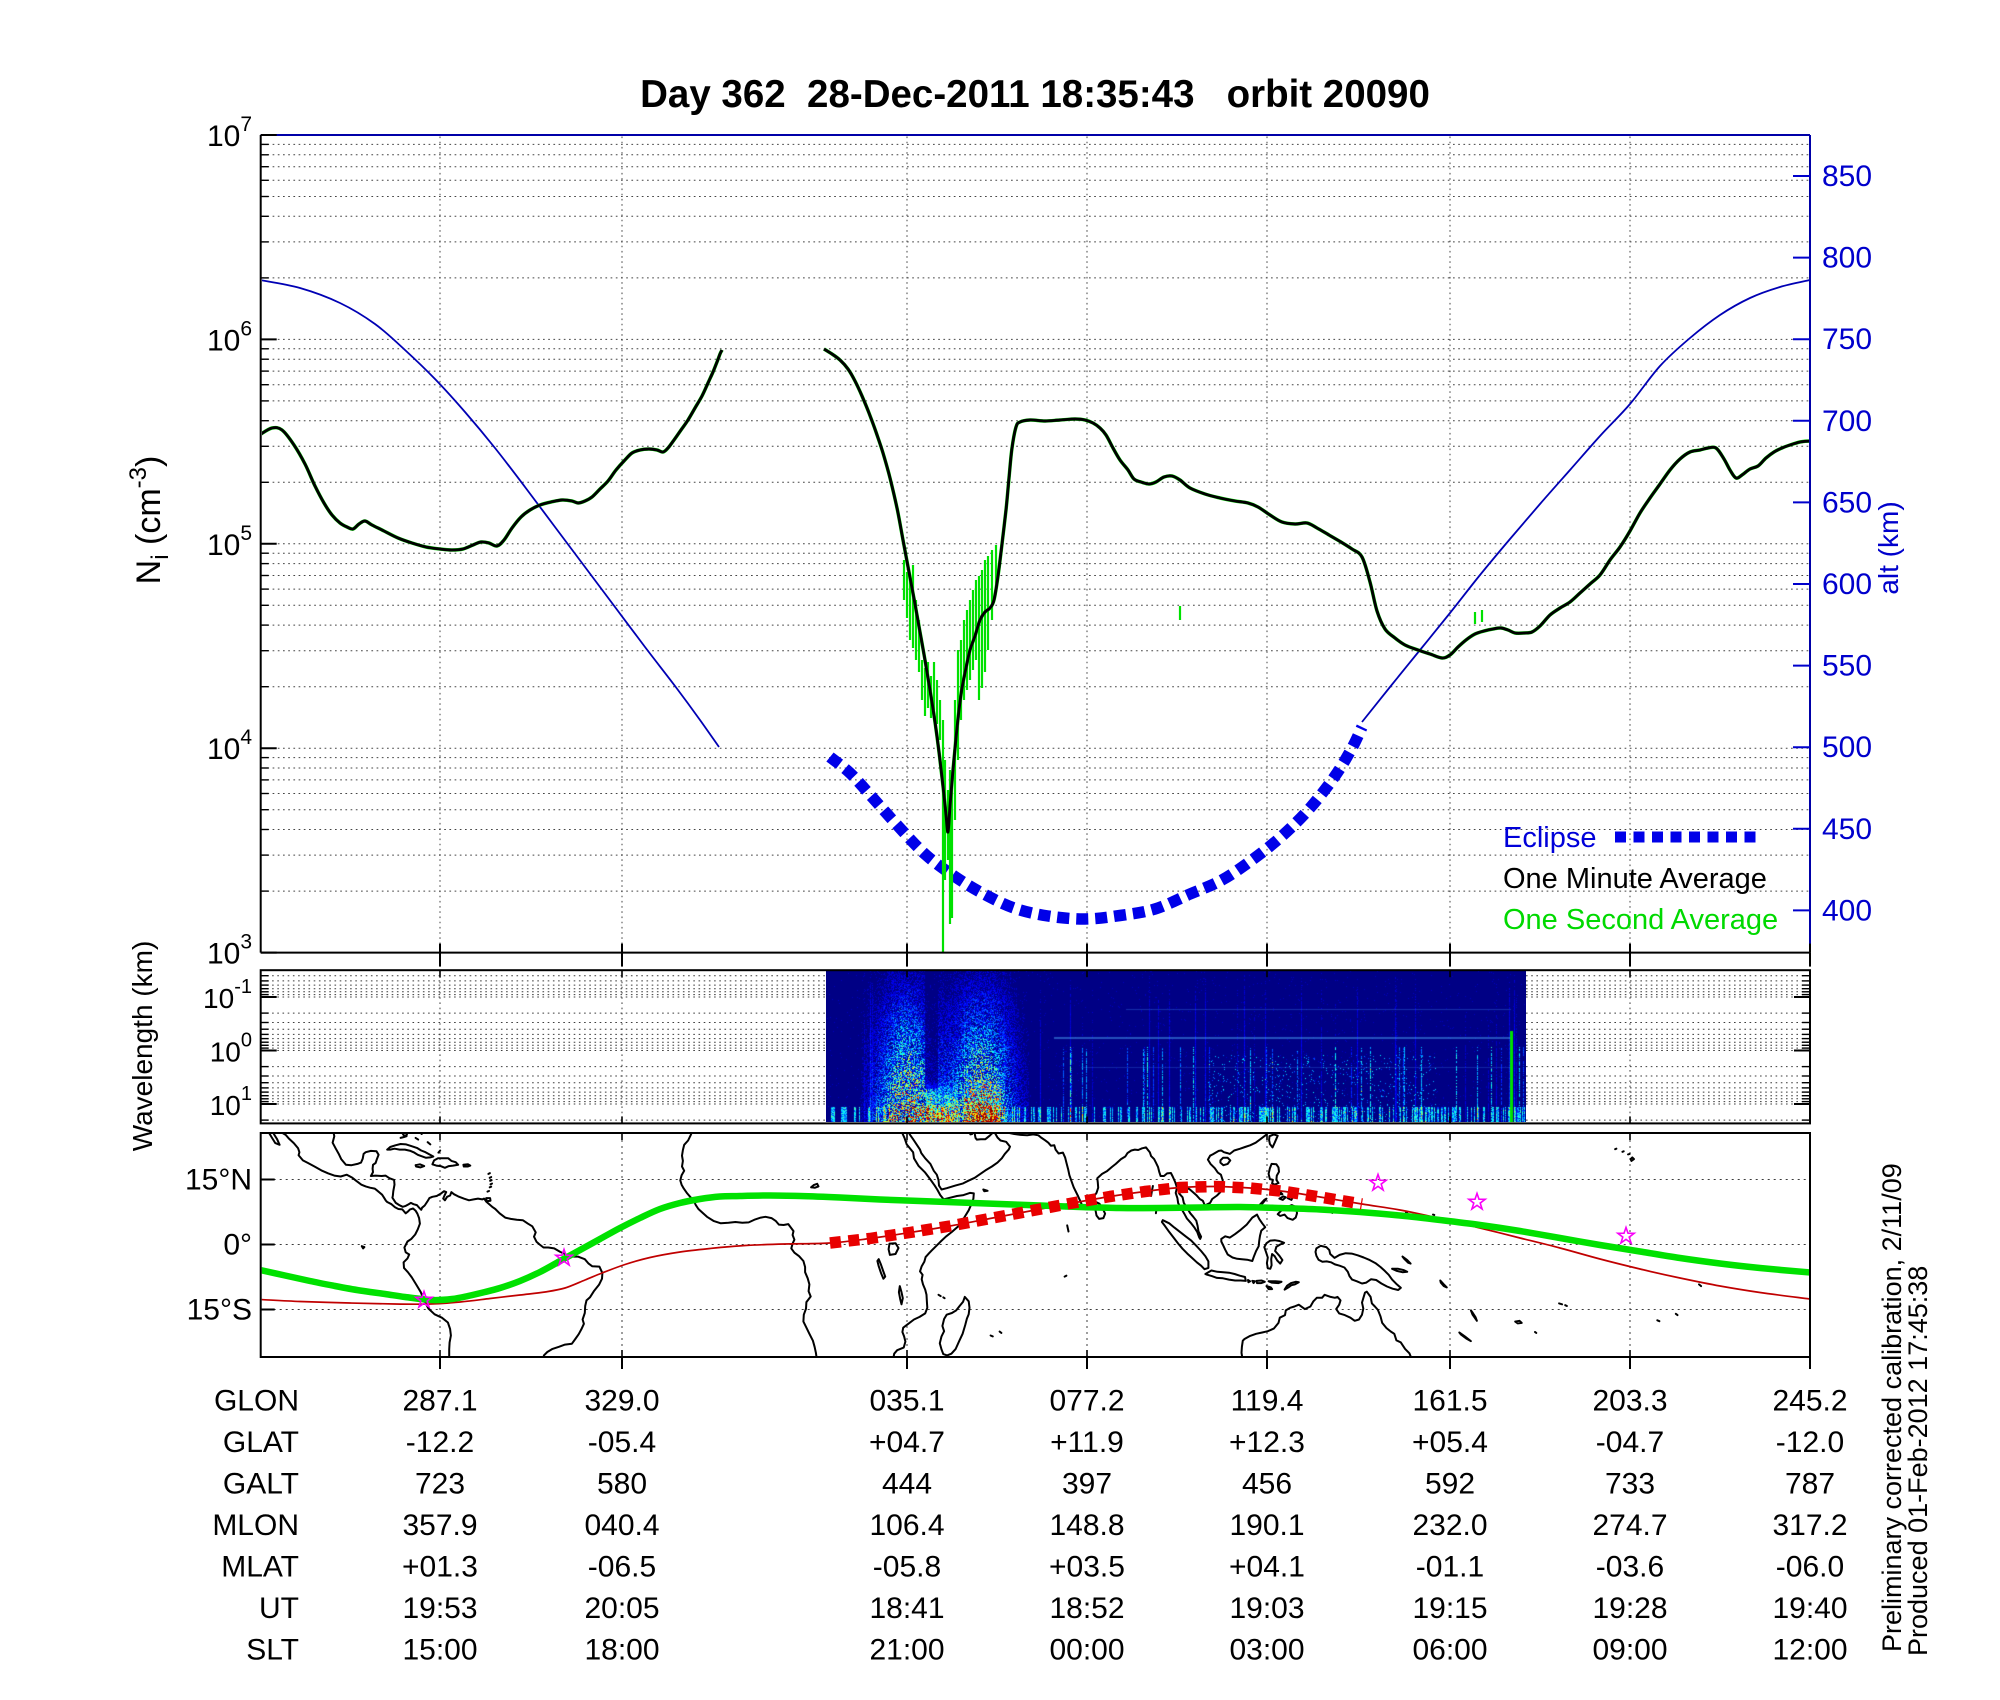  What do you see at coordinates (440, 1442) in the screenshot?
I see `svg-text: -12.2` at bounding box center [440, 1442].